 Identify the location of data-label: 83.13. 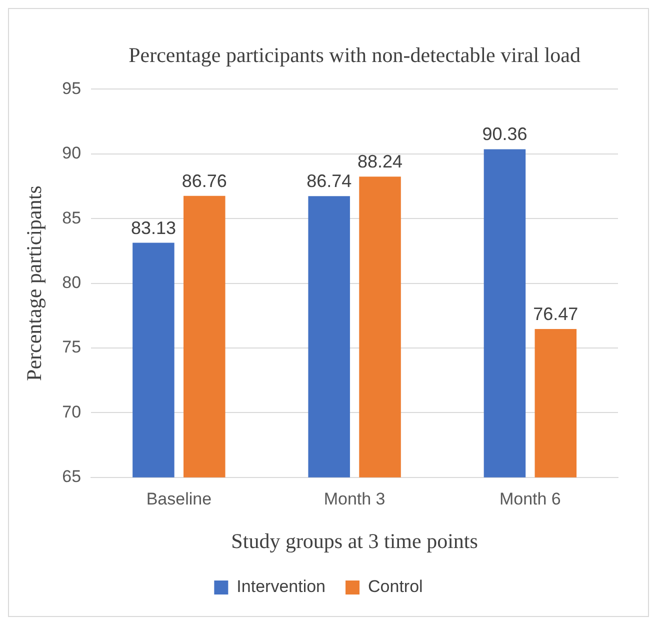
(153, 228).